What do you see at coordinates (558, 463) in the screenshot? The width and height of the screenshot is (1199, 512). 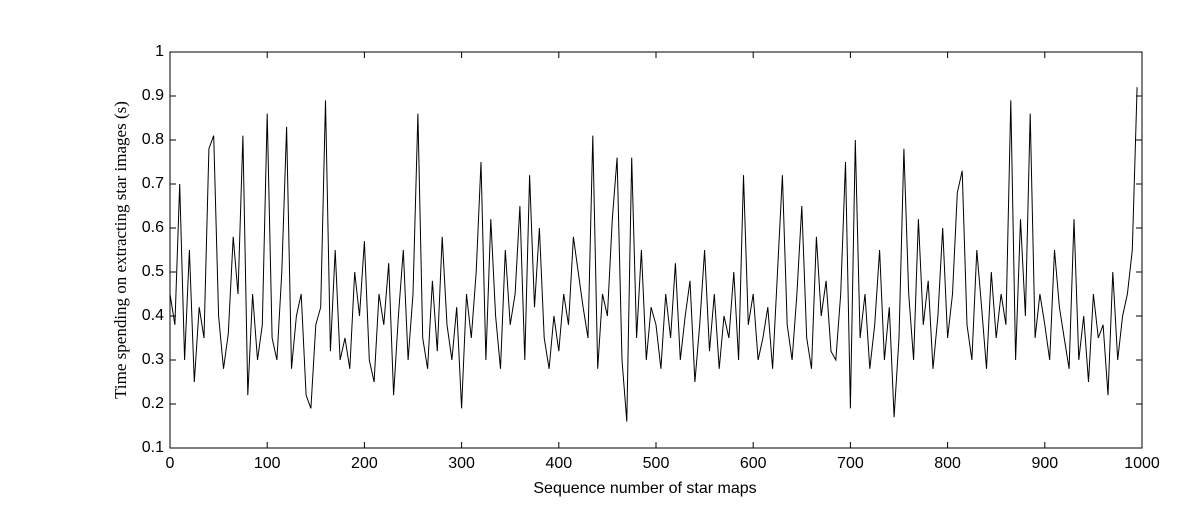 I see `x-tick-label: 400` at bounding box center [558, 463].